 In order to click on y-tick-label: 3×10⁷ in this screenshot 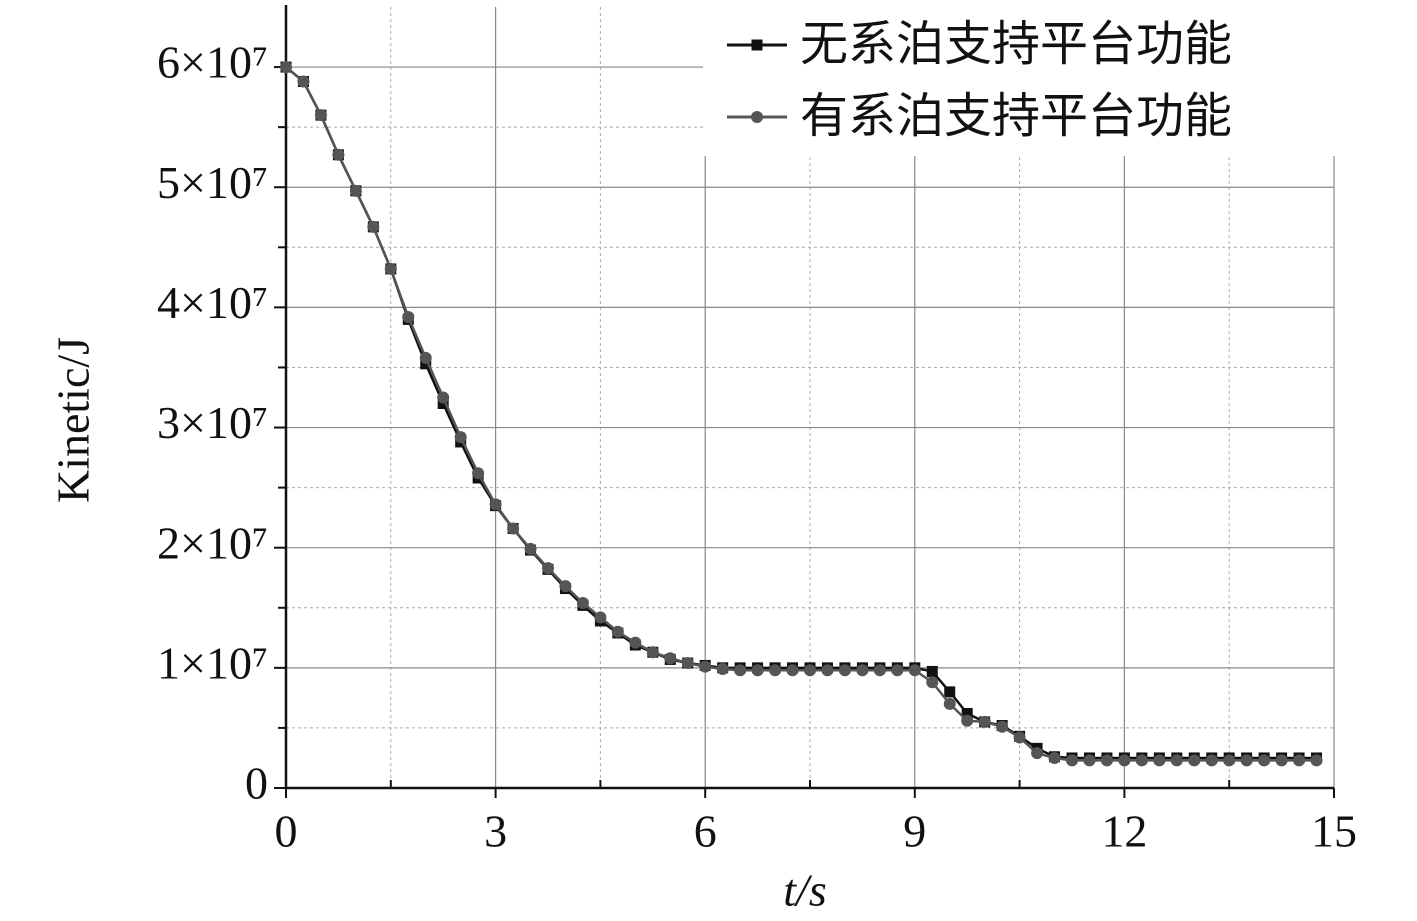, I will do `click(212, 422)`.